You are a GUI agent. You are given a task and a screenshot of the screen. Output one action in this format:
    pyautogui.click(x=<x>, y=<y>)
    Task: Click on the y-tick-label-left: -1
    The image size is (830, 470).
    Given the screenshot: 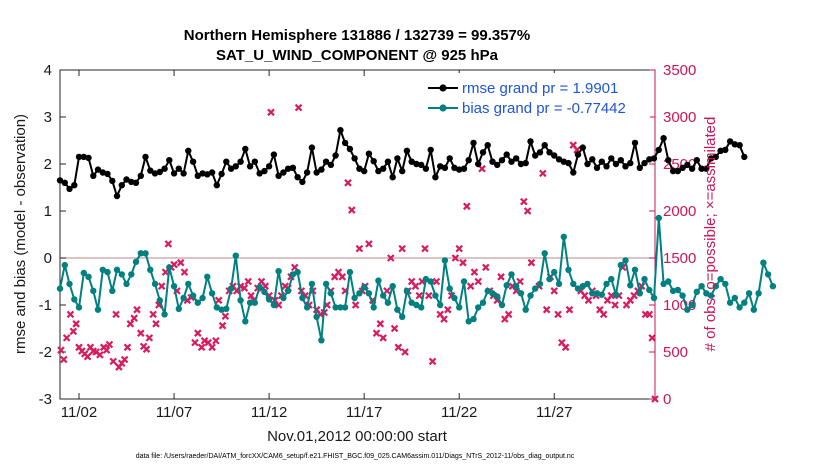 What is the action you would take?
    pyautogui.click(x=45, y=305)
    